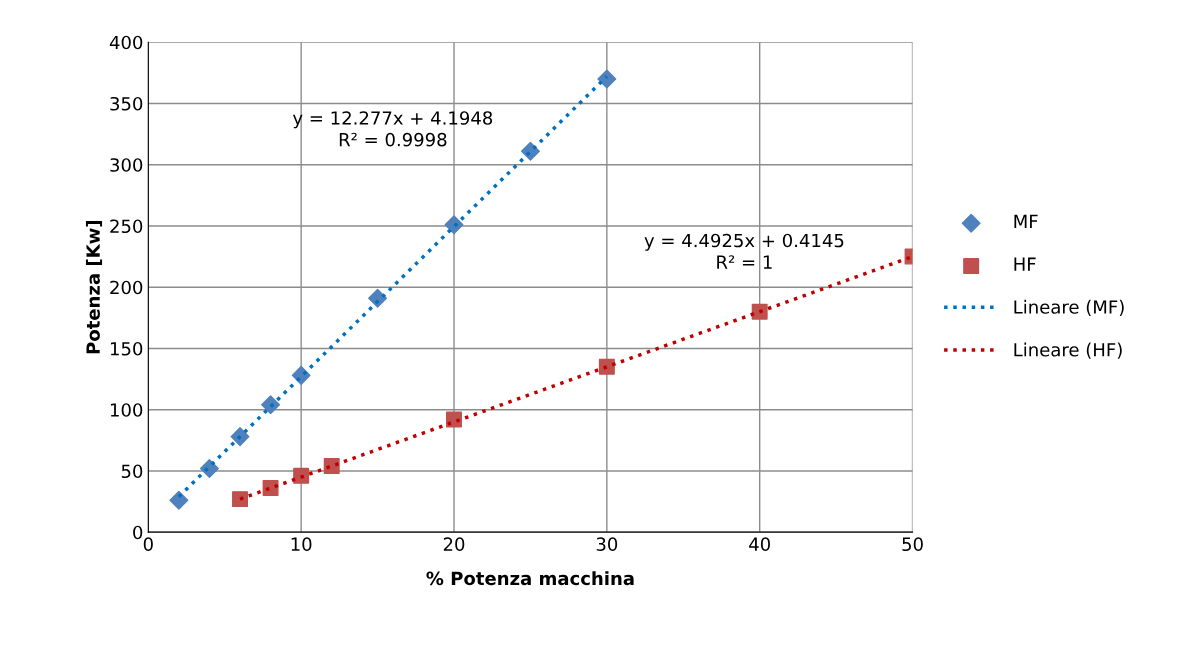 The image size is (1196, 649). Describe the element at coordinates (126, 287) in the screenshot. I see `y-tick-label: 200` at that location.